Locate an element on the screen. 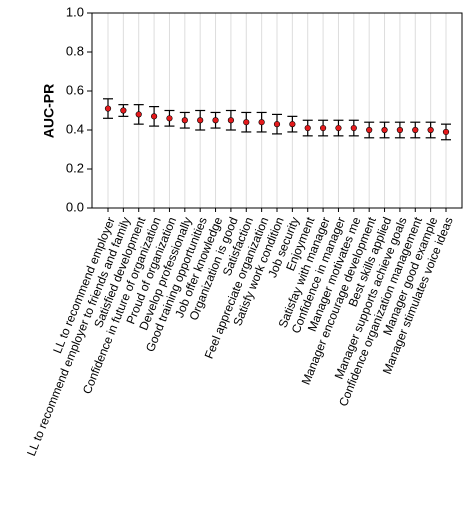  y-axis-label: AUC-PR is located at coordinates (49, 111).